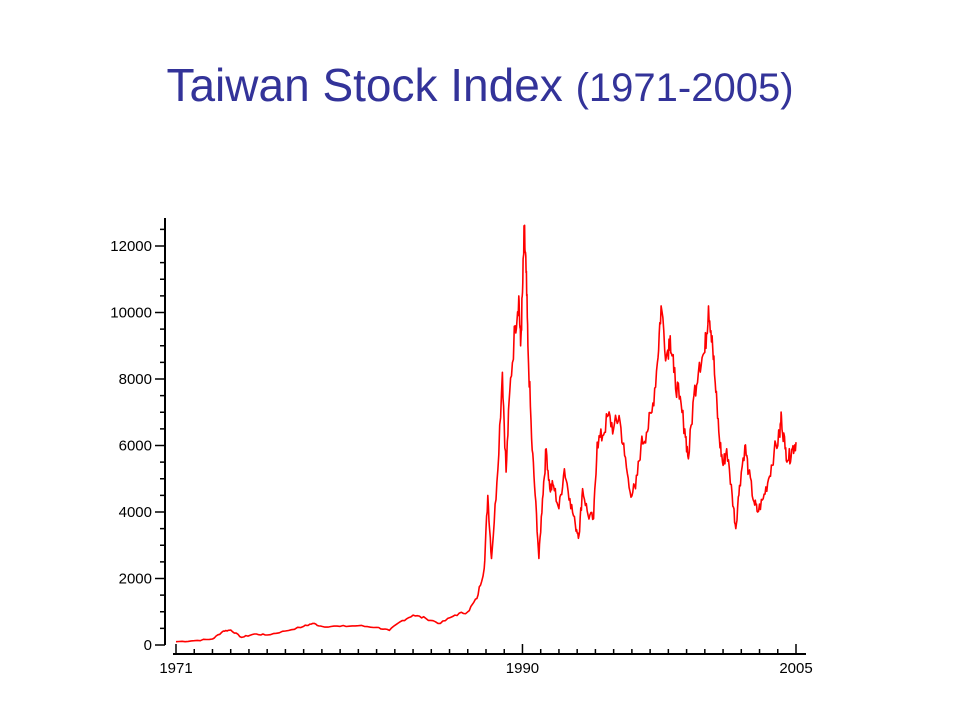 The width and height of the screenshot is (960, 720). Describe the element at coordinates (522, 668) in the screenshot. I see `x-tick-label: 1990` at that location.